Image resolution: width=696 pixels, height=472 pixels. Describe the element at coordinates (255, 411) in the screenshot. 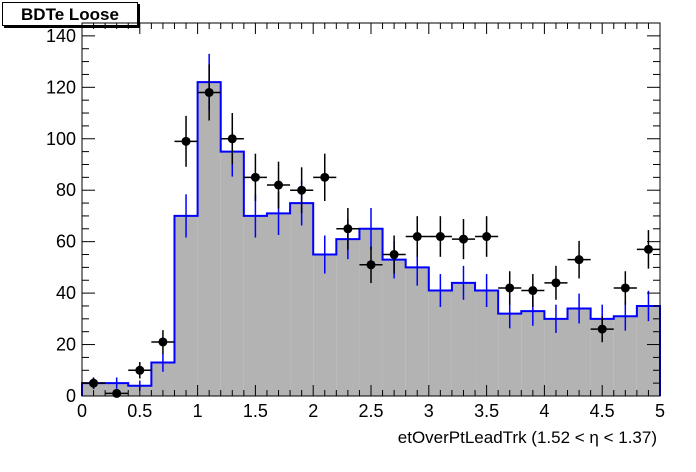

I see `x-tick-label: 1.5` at that location.